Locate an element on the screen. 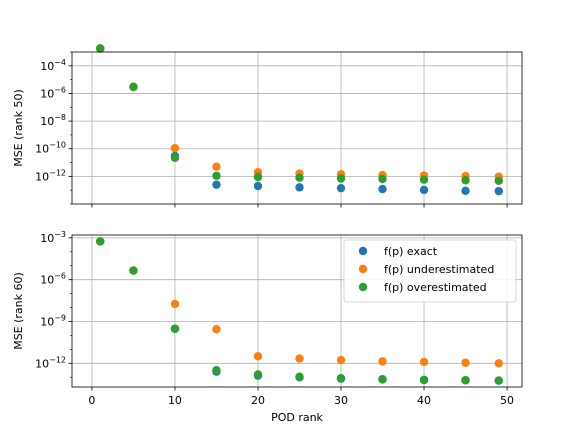 The height and width of the screenshot is (436, 581). legend-label: f(p) exact is located at coordinates (411, 251).